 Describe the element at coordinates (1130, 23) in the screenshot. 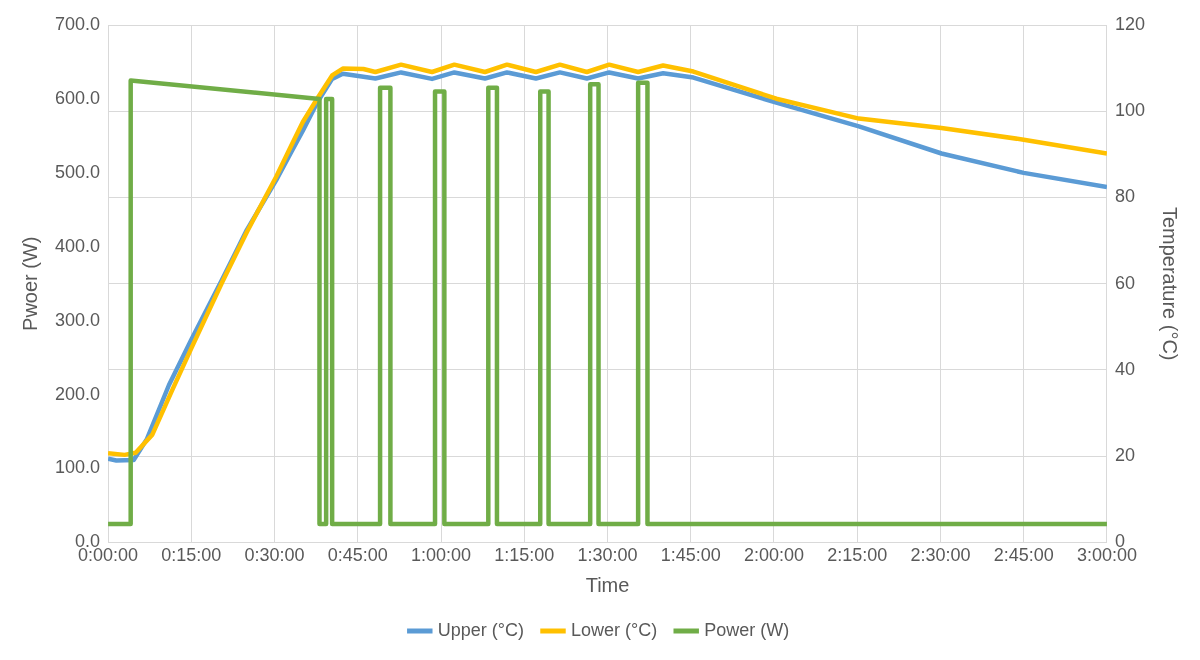

I see `y2-tick-label: 120` at that location.